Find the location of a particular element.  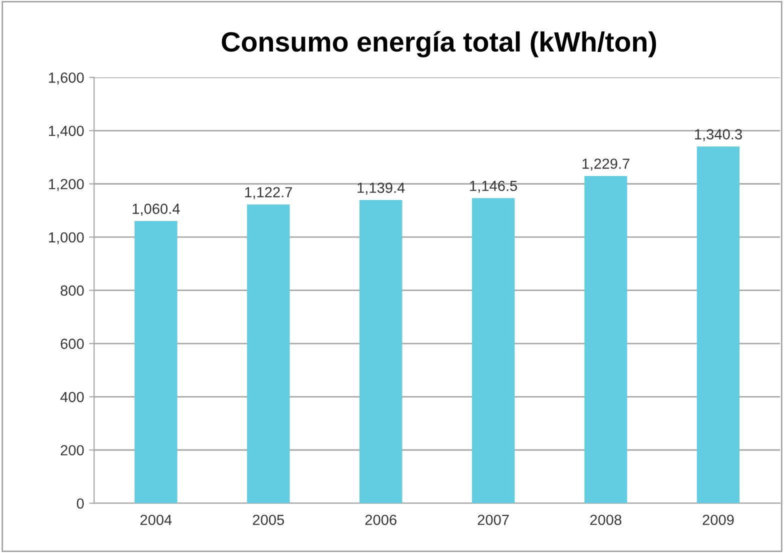

y-tick-label: 1,200 is located at coordinates (66, 185).